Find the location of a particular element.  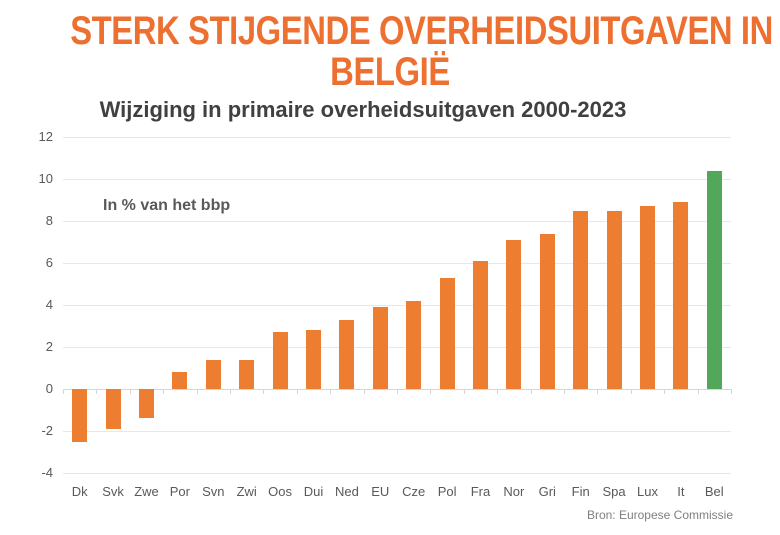

x-tick-label-Ned: Ned is located at coordinates (346, 491).